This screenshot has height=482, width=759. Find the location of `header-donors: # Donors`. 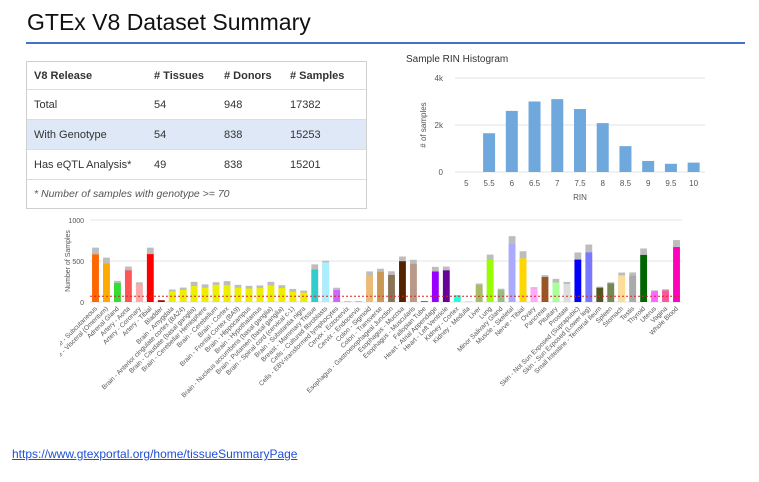

header-donors: # Donors is located at coordinates (248, 75).